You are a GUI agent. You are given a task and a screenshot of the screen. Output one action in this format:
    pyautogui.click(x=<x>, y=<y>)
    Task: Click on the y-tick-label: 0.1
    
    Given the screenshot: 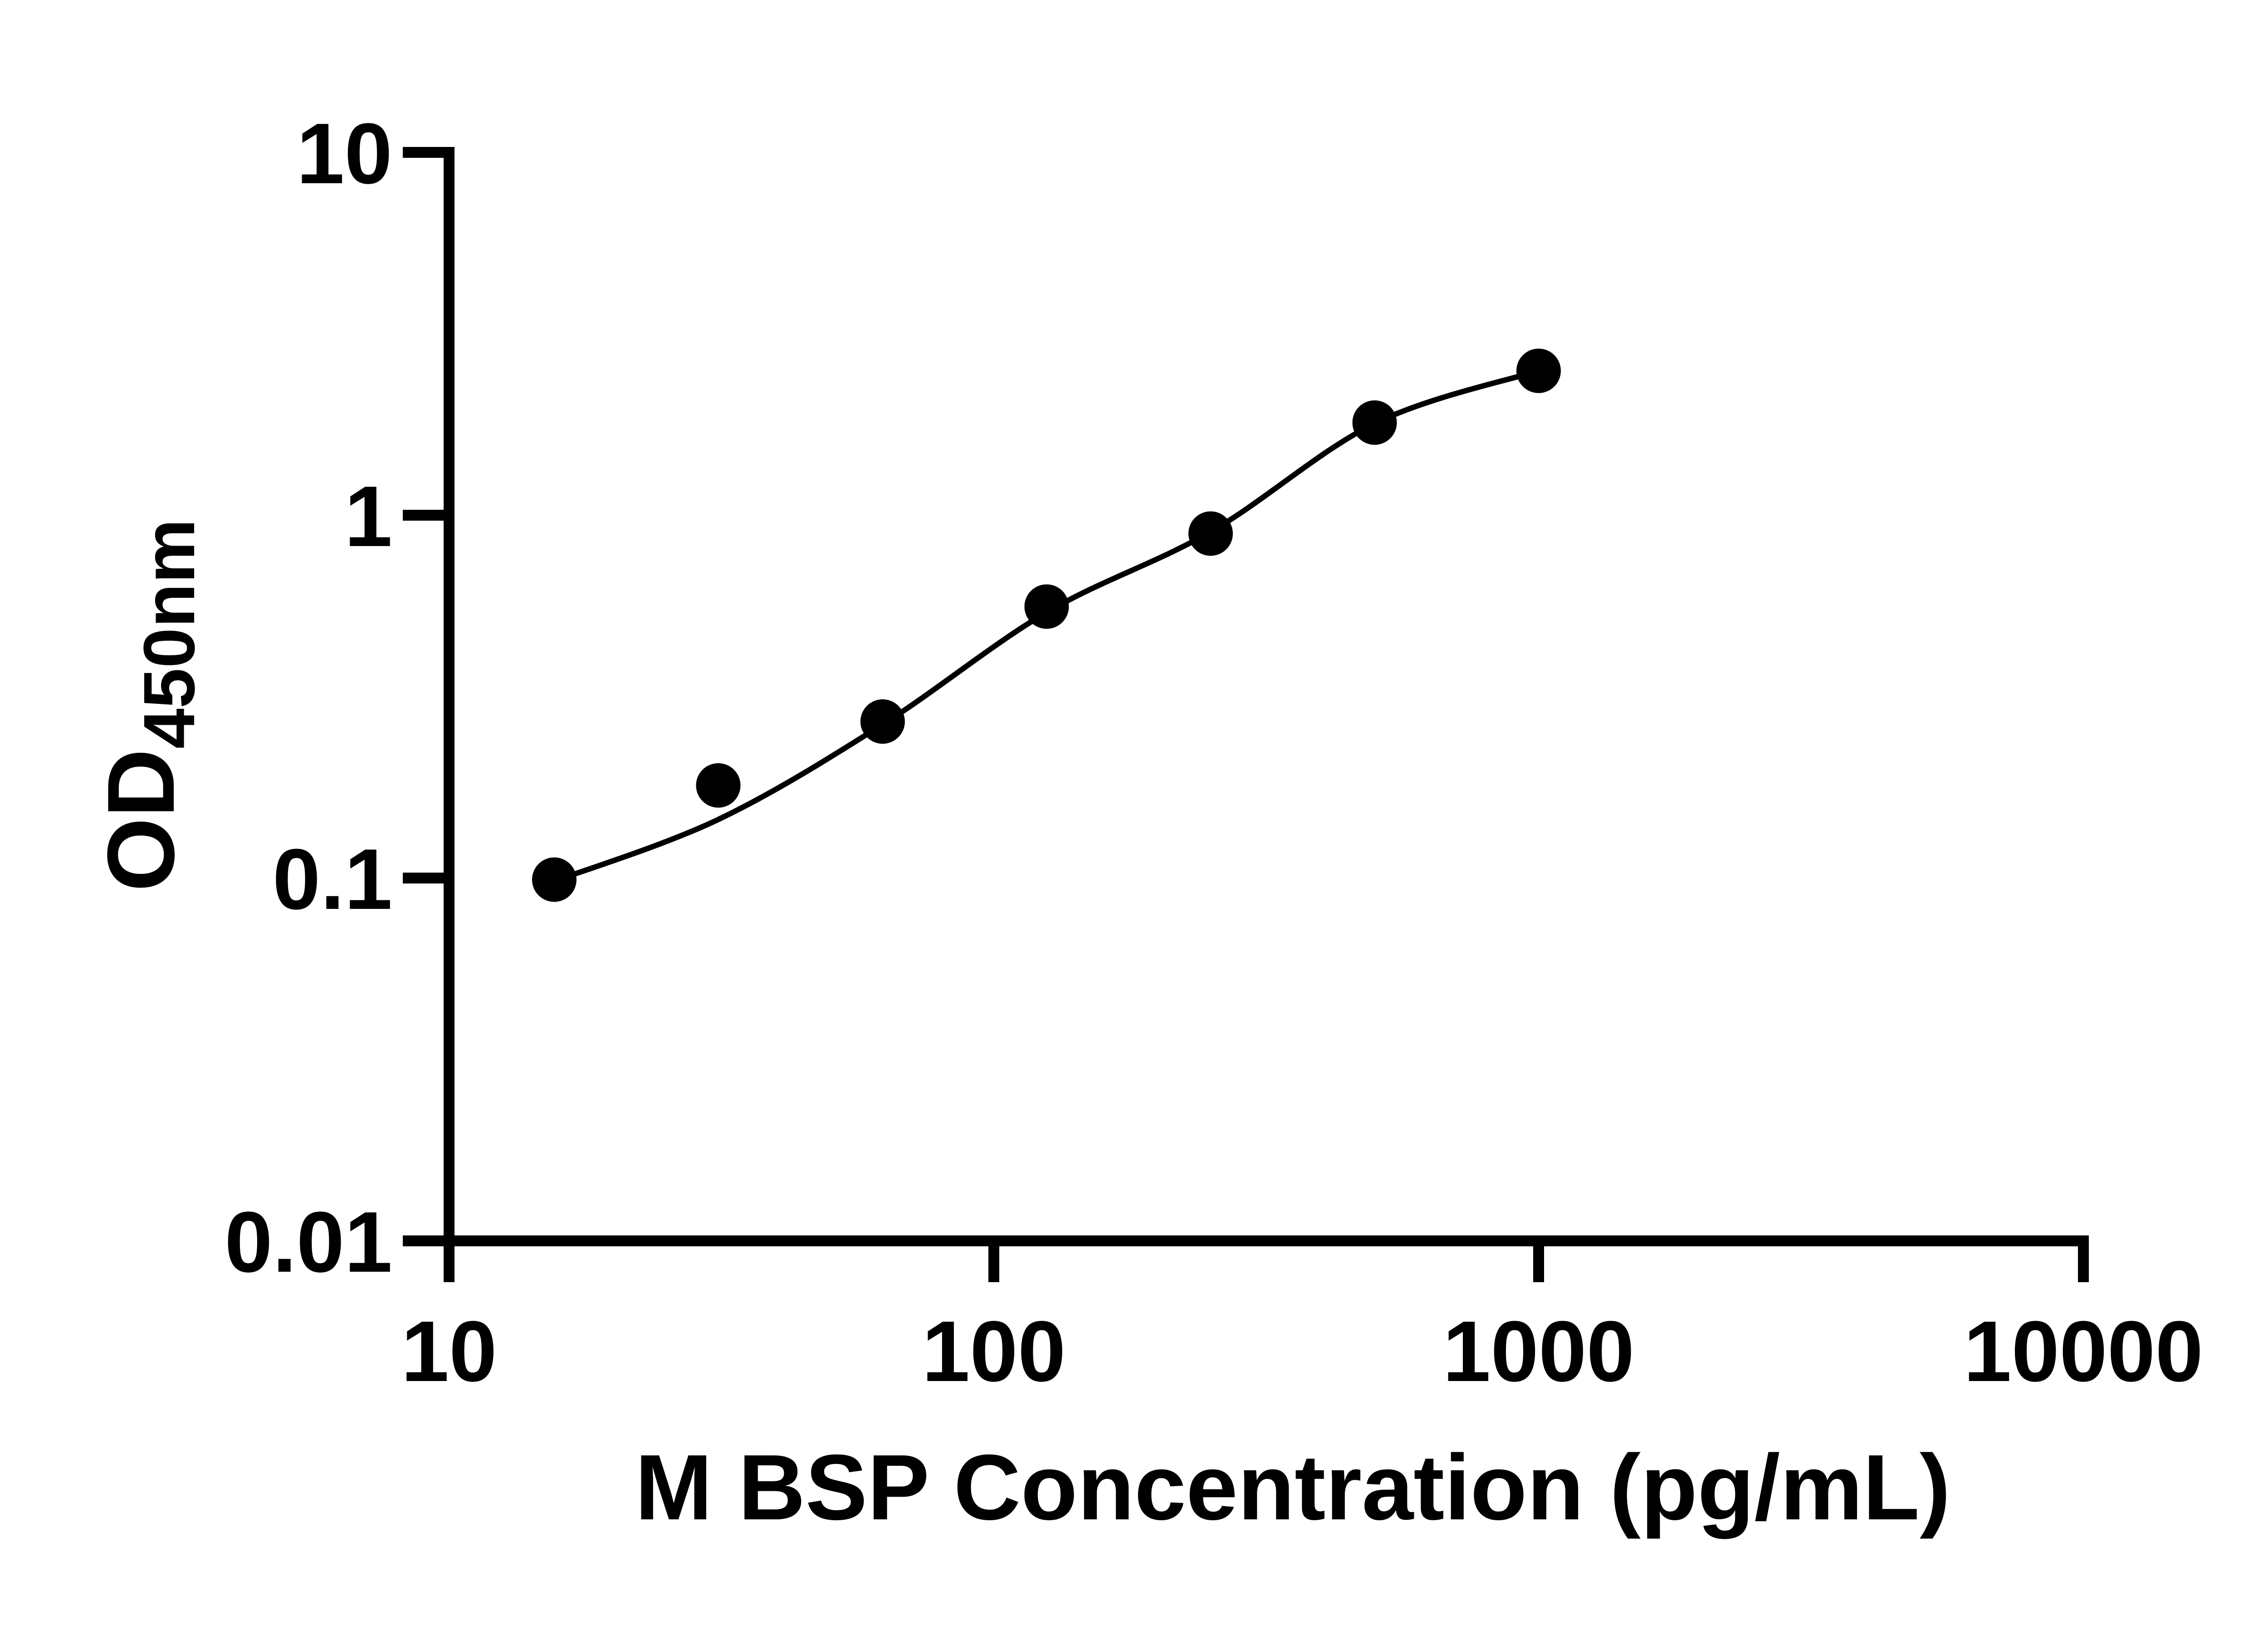 What is the action you would take?
    pyautogui.click(x=332, y=879)
    